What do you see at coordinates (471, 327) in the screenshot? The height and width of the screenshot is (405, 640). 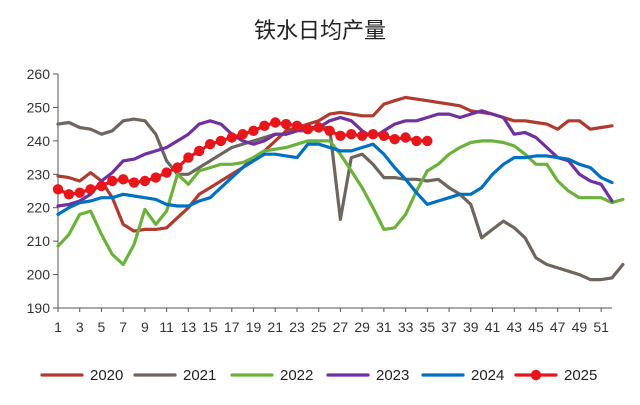 I see `x-tick-label: 39` at bounding box center [471, 327].